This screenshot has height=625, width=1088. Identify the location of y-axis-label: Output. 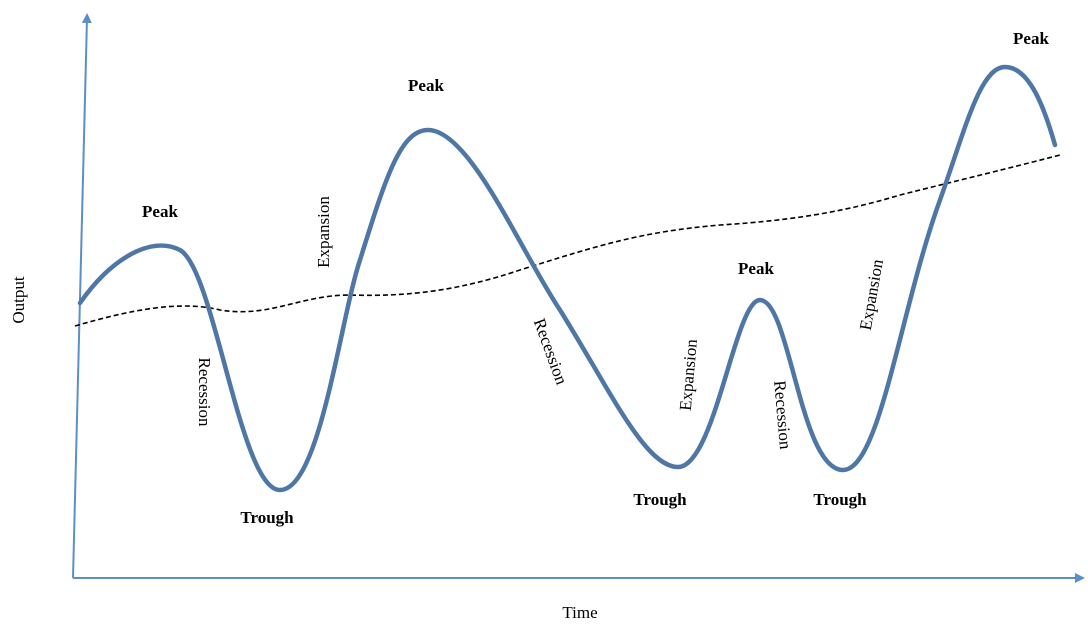
(18, 300).